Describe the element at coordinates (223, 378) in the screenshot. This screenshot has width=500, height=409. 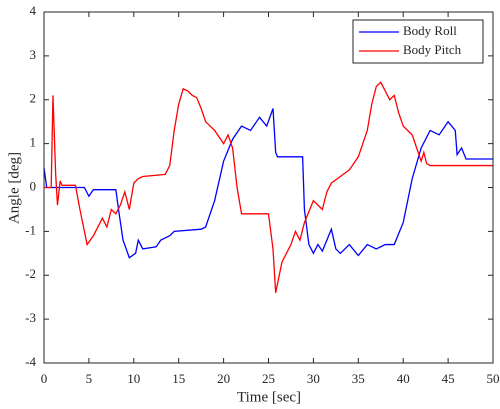
I see `x-tick-label: 20` at that location.